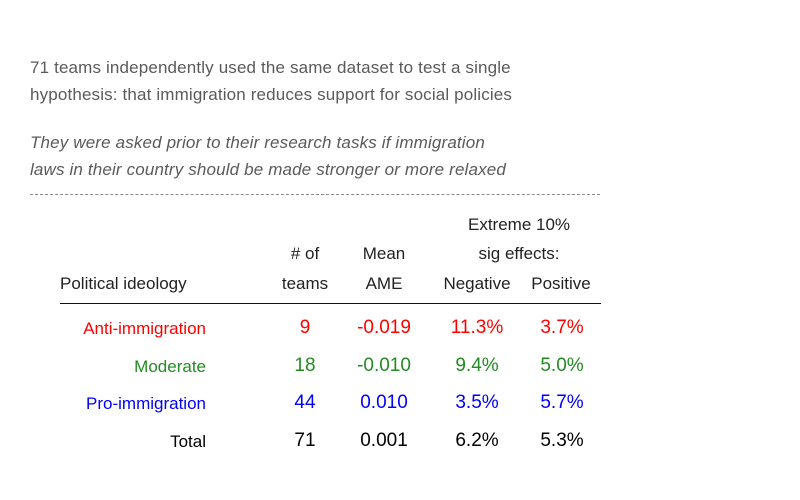 This screenshot has height=500, width=800. I want to click on header-teams-line-1: # of, so click(305, 253).